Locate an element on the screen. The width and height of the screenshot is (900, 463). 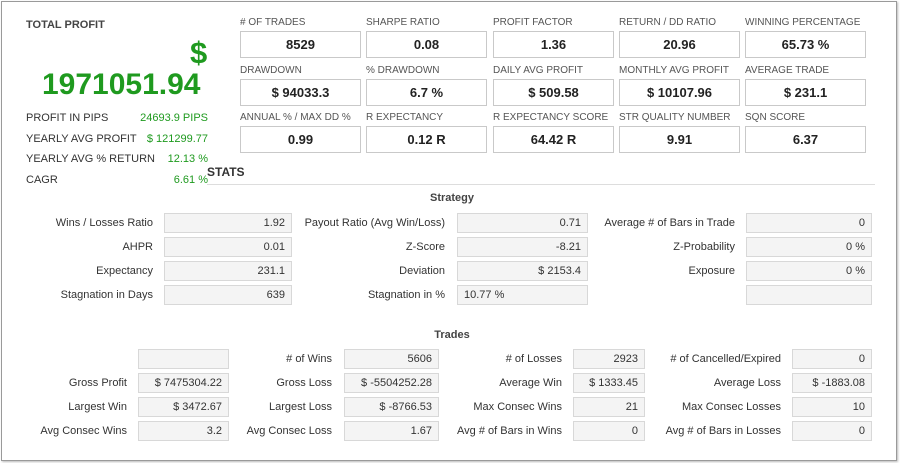
metric-card: RETURN / DD RATIO 20.96 is located at coordinates (679, 37).